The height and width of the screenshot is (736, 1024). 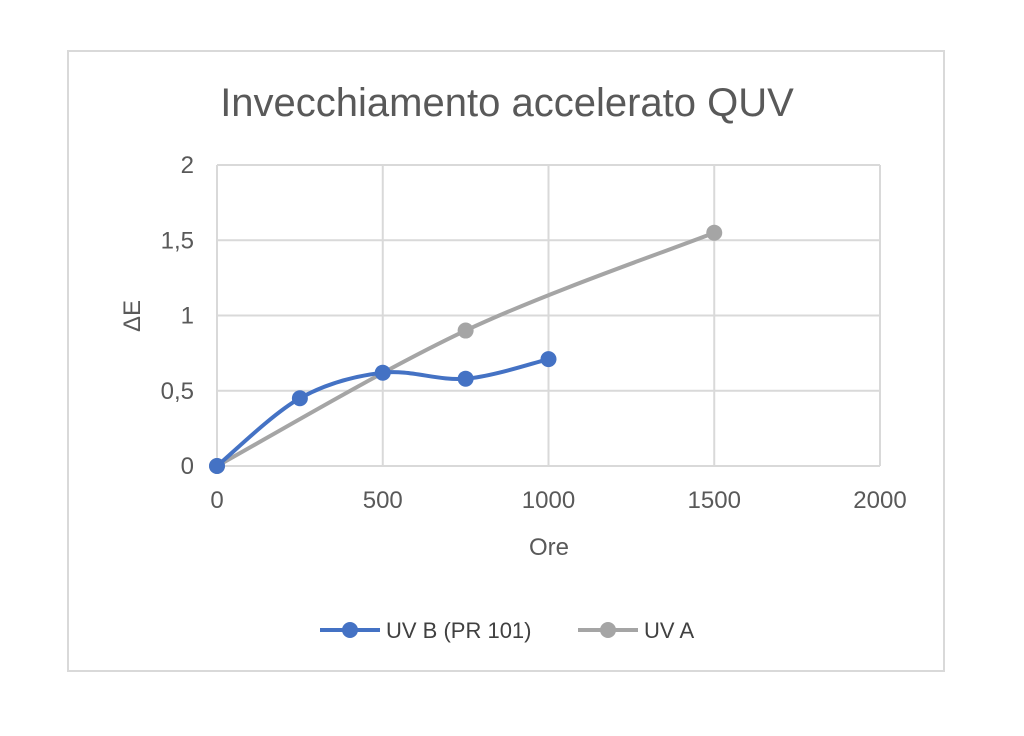 I want to click on x-axis-label: Ore, so click(x=549, y=547).